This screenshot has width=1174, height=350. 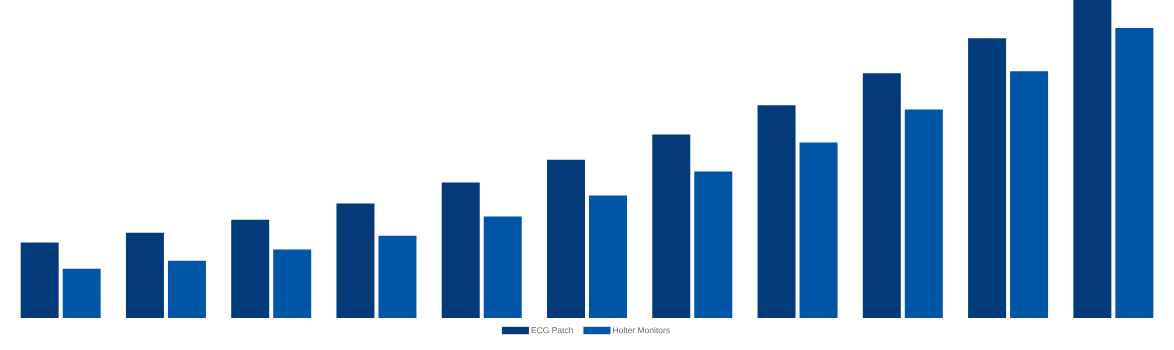 I want to click on legend-label: Holter Monitors, so click(x=641, y=330).